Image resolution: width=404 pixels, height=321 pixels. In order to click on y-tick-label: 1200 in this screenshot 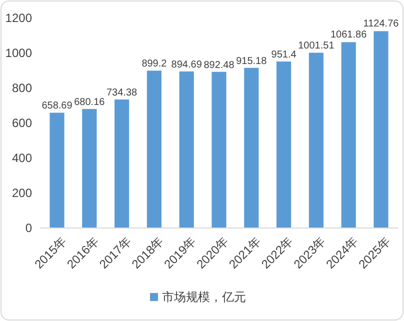, I will do `click(18, 18)`.